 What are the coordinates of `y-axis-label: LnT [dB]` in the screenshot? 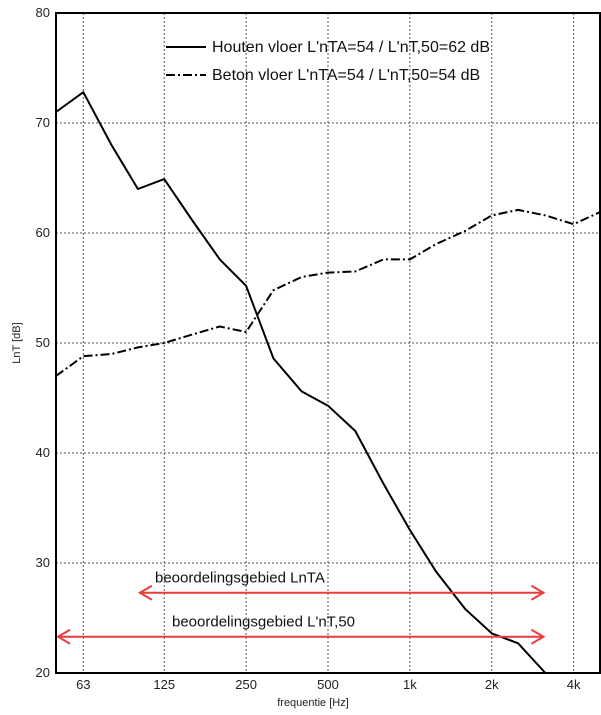 It's located at (17, 342).